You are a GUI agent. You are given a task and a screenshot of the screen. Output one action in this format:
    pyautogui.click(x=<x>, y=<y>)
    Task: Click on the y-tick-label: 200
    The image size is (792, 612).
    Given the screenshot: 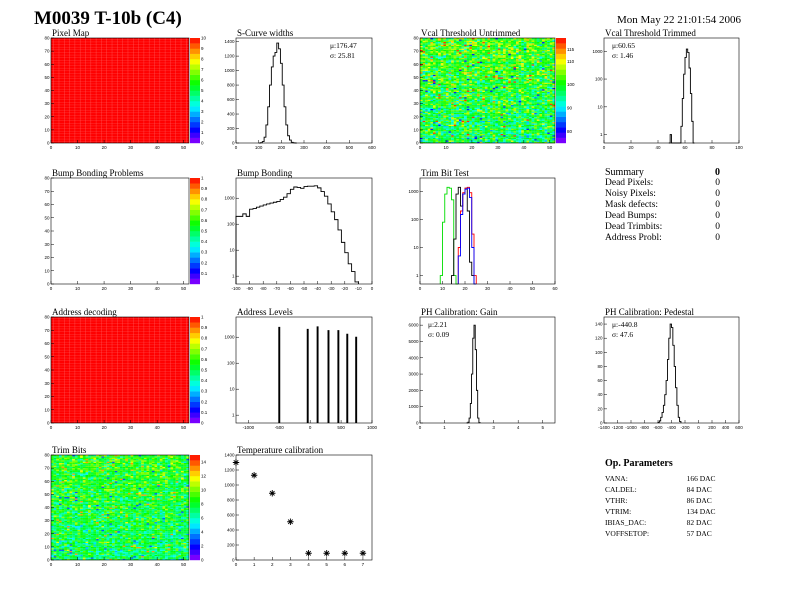 What is the action you would take?
    pyautogui.click(x=231, y=128)
    